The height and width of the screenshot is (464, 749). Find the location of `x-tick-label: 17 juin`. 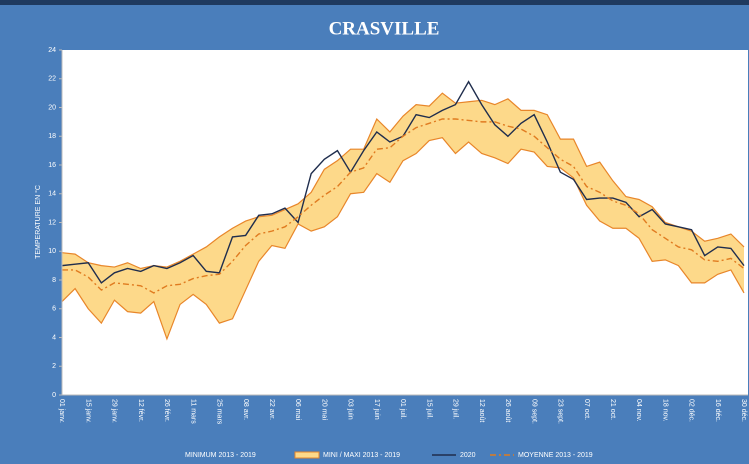

x-tick-label: 17 juin is located at coordinates (376, 409).